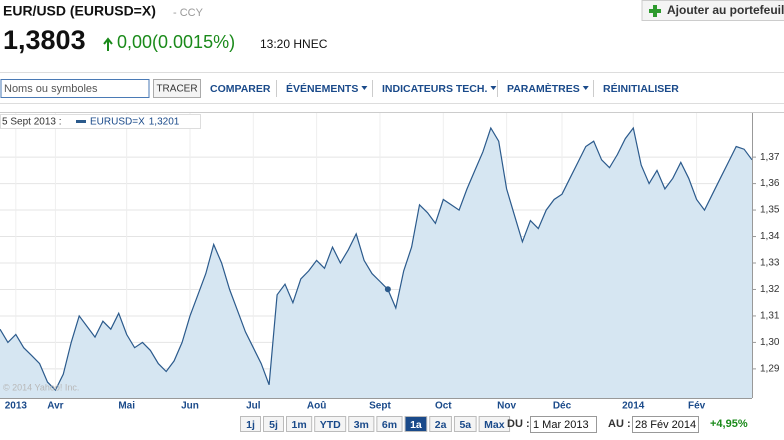 This screenshot has width=784, height=440. I want to click on change: 0,00(0.0015%), so click(176, 42).